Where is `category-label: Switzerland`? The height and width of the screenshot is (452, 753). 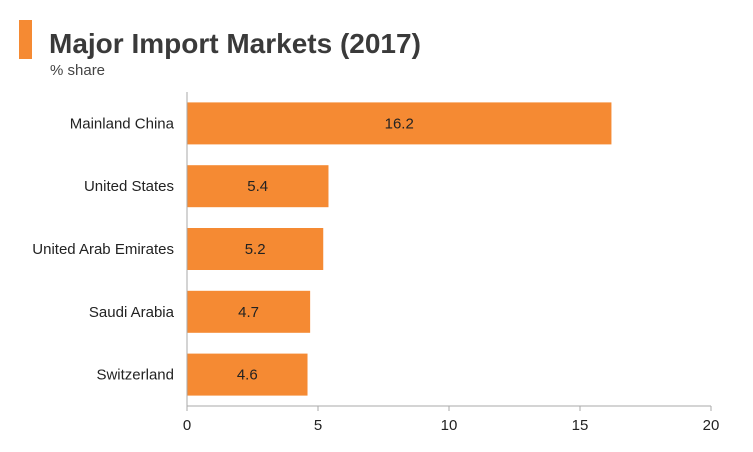 category-label: Switzerland is located at coordinates (135, 375).